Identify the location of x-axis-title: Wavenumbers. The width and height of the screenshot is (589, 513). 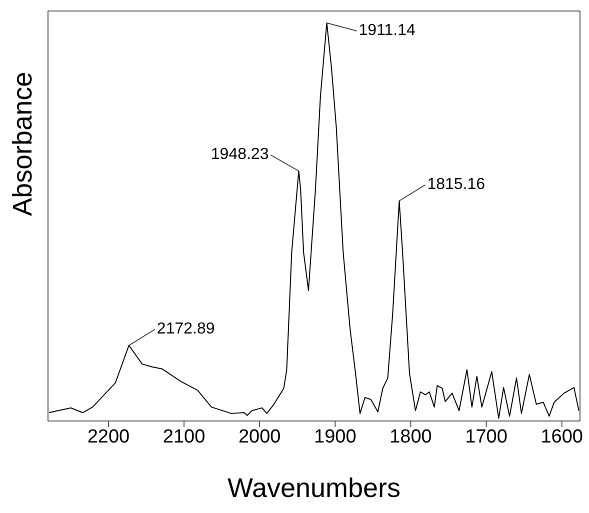
(314, 488).